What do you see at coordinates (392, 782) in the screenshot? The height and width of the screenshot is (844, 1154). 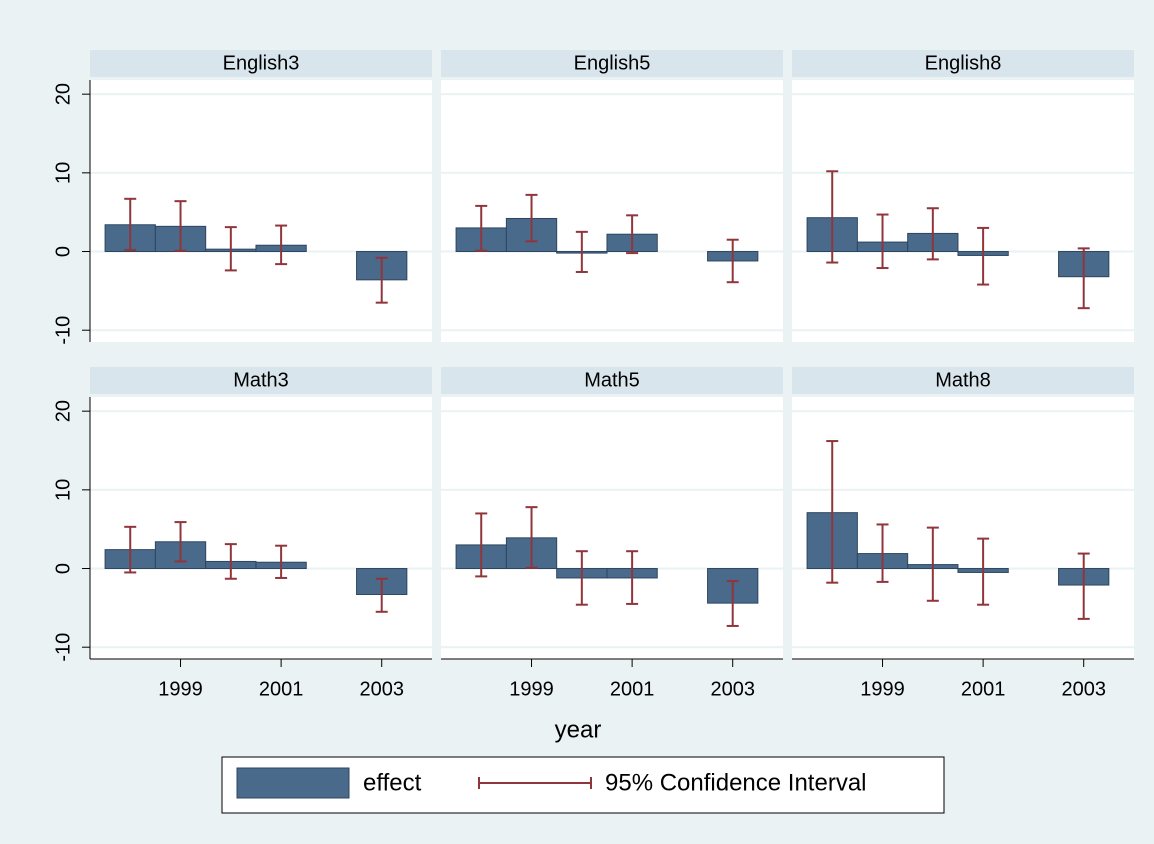 I see `legend-label: effect` at bounding box center [392, 782].